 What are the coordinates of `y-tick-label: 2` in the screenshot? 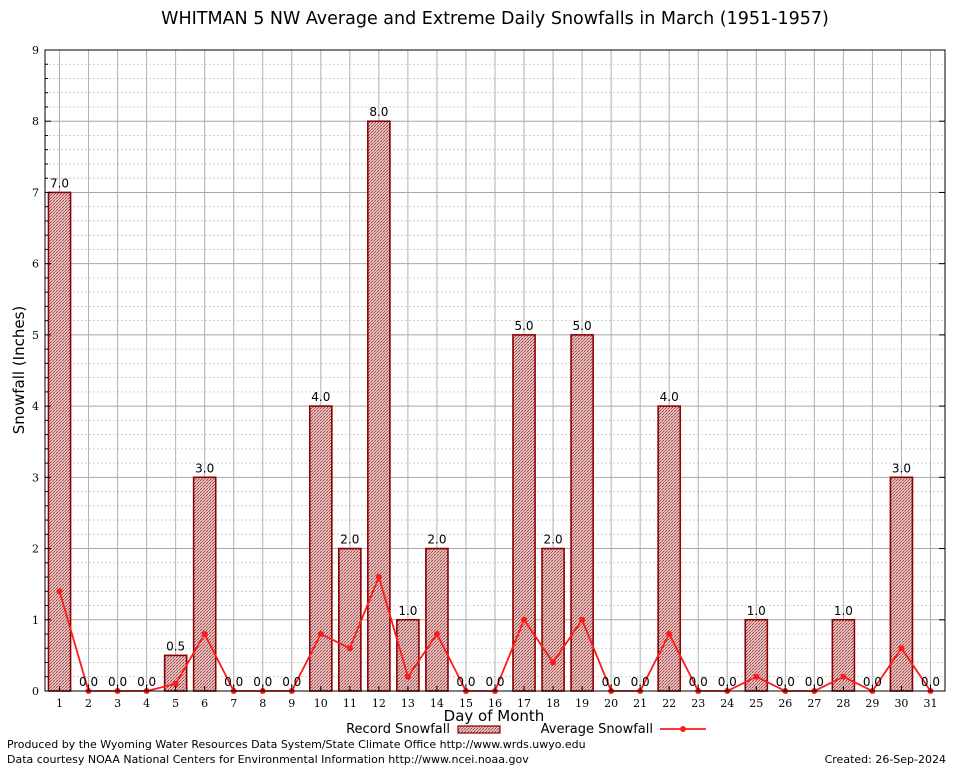 It's located at (35, 549).